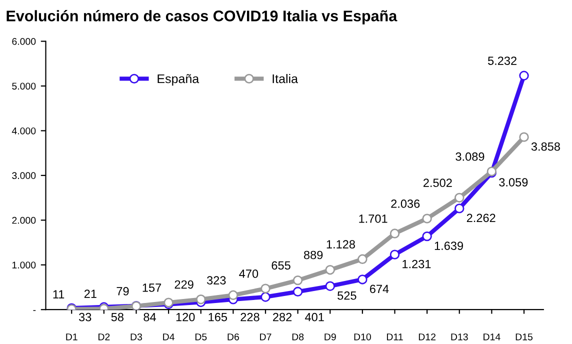 Image resolution: width=572 pixels, height=344 pixels. What do you see at coordinates (285, 79) in the screenshot?
I see `legend-label: Italia` at bounding box center [285, 79].